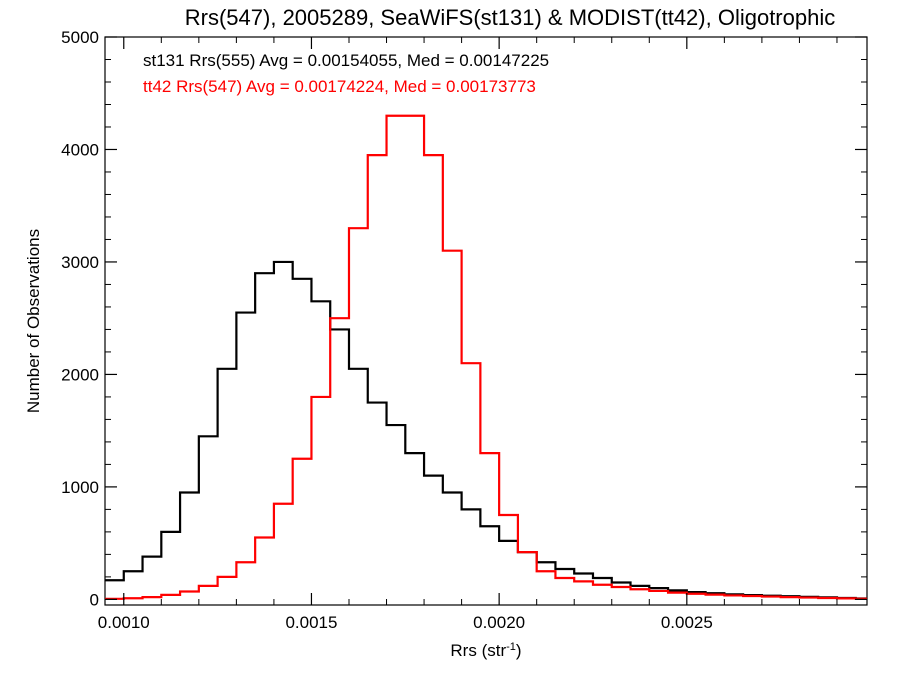  I want to click on x-axis-label: Rrs (str-1), so click(485, 650).